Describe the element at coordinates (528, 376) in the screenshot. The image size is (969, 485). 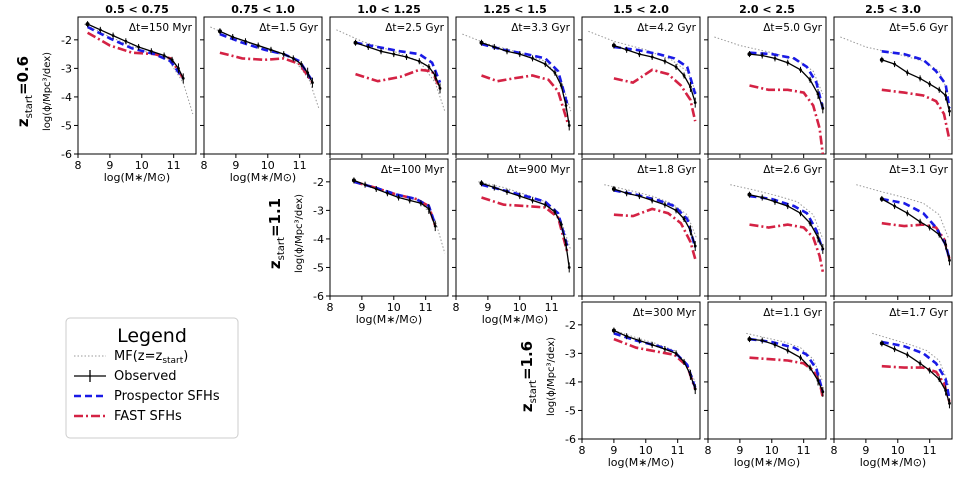
I see `row-redshift-label: zstart=1.6` at that location.